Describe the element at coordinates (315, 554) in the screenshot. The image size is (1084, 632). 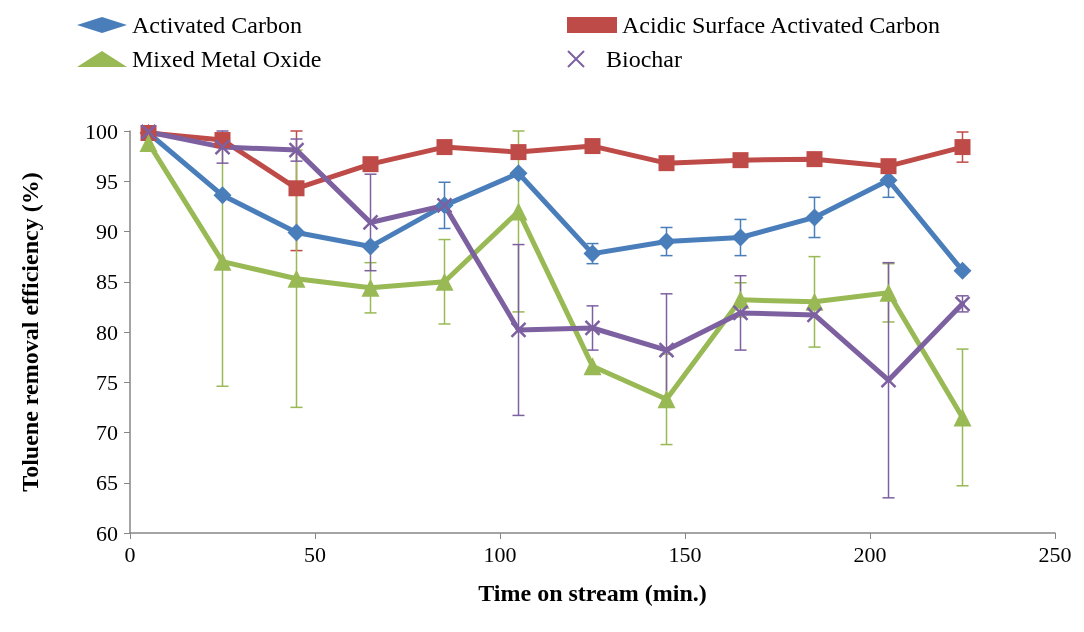
I see `x-tick-label: 50` at that location.